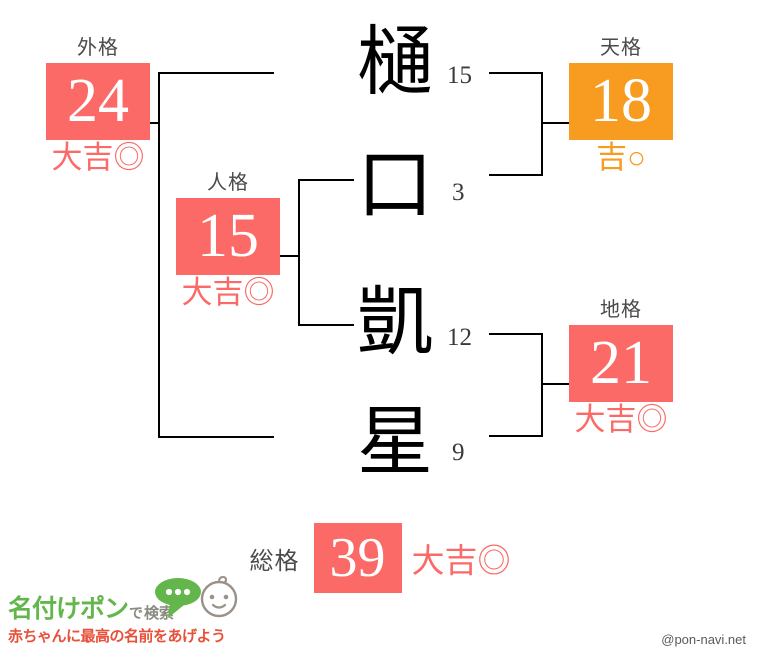 The height and width of the screenshot is (670, 760). I want to click on tenkaku-bracket-vertical, so click(542, 124).